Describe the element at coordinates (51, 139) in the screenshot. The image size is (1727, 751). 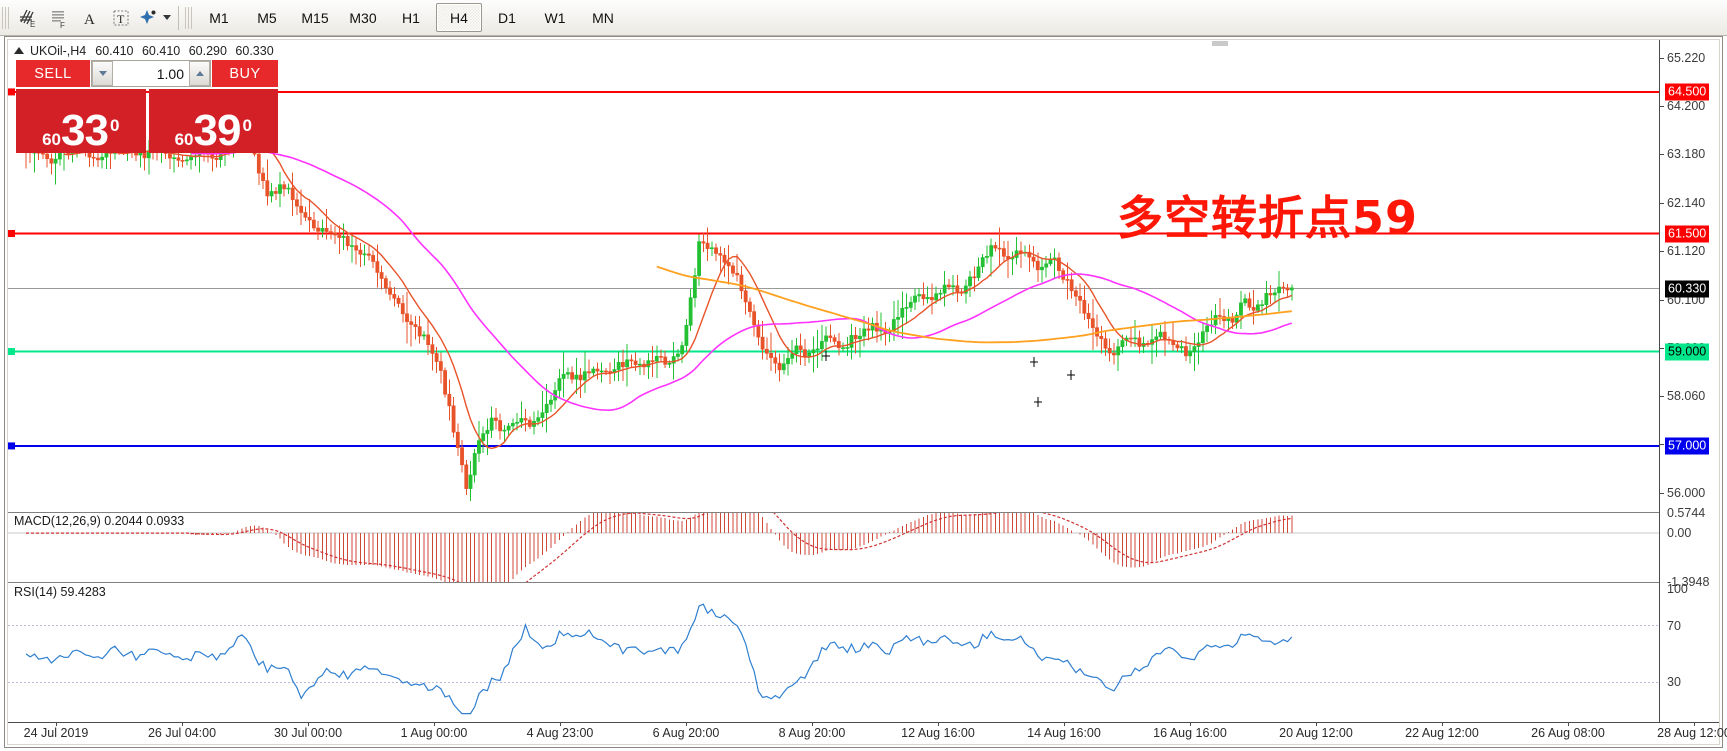
I see `sell-price-big-figure: 60` at that location.